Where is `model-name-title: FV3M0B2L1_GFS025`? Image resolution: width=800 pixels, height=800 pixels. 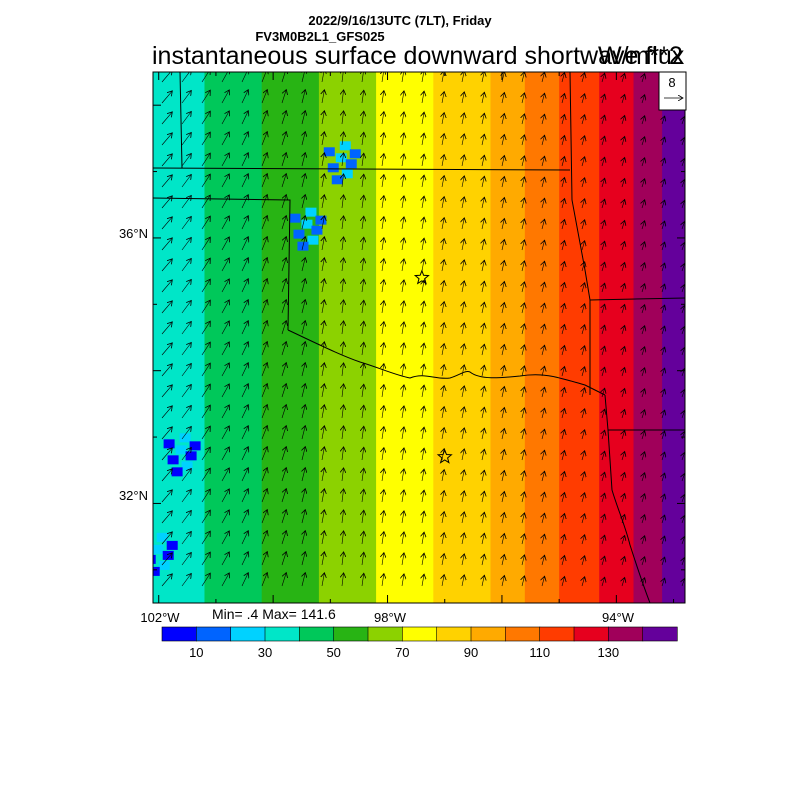 model-name-title: FV3M0B2L1_GFS025 is located at coordinates (320, 36).